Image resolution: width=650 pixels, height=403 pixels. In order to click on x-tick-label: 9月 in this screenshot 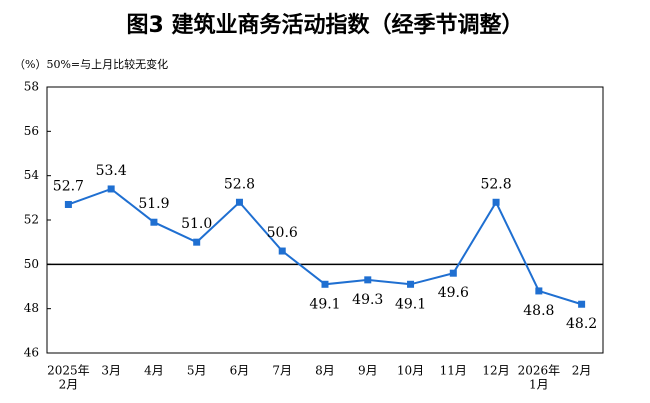, I will do `click(368, 371)`.